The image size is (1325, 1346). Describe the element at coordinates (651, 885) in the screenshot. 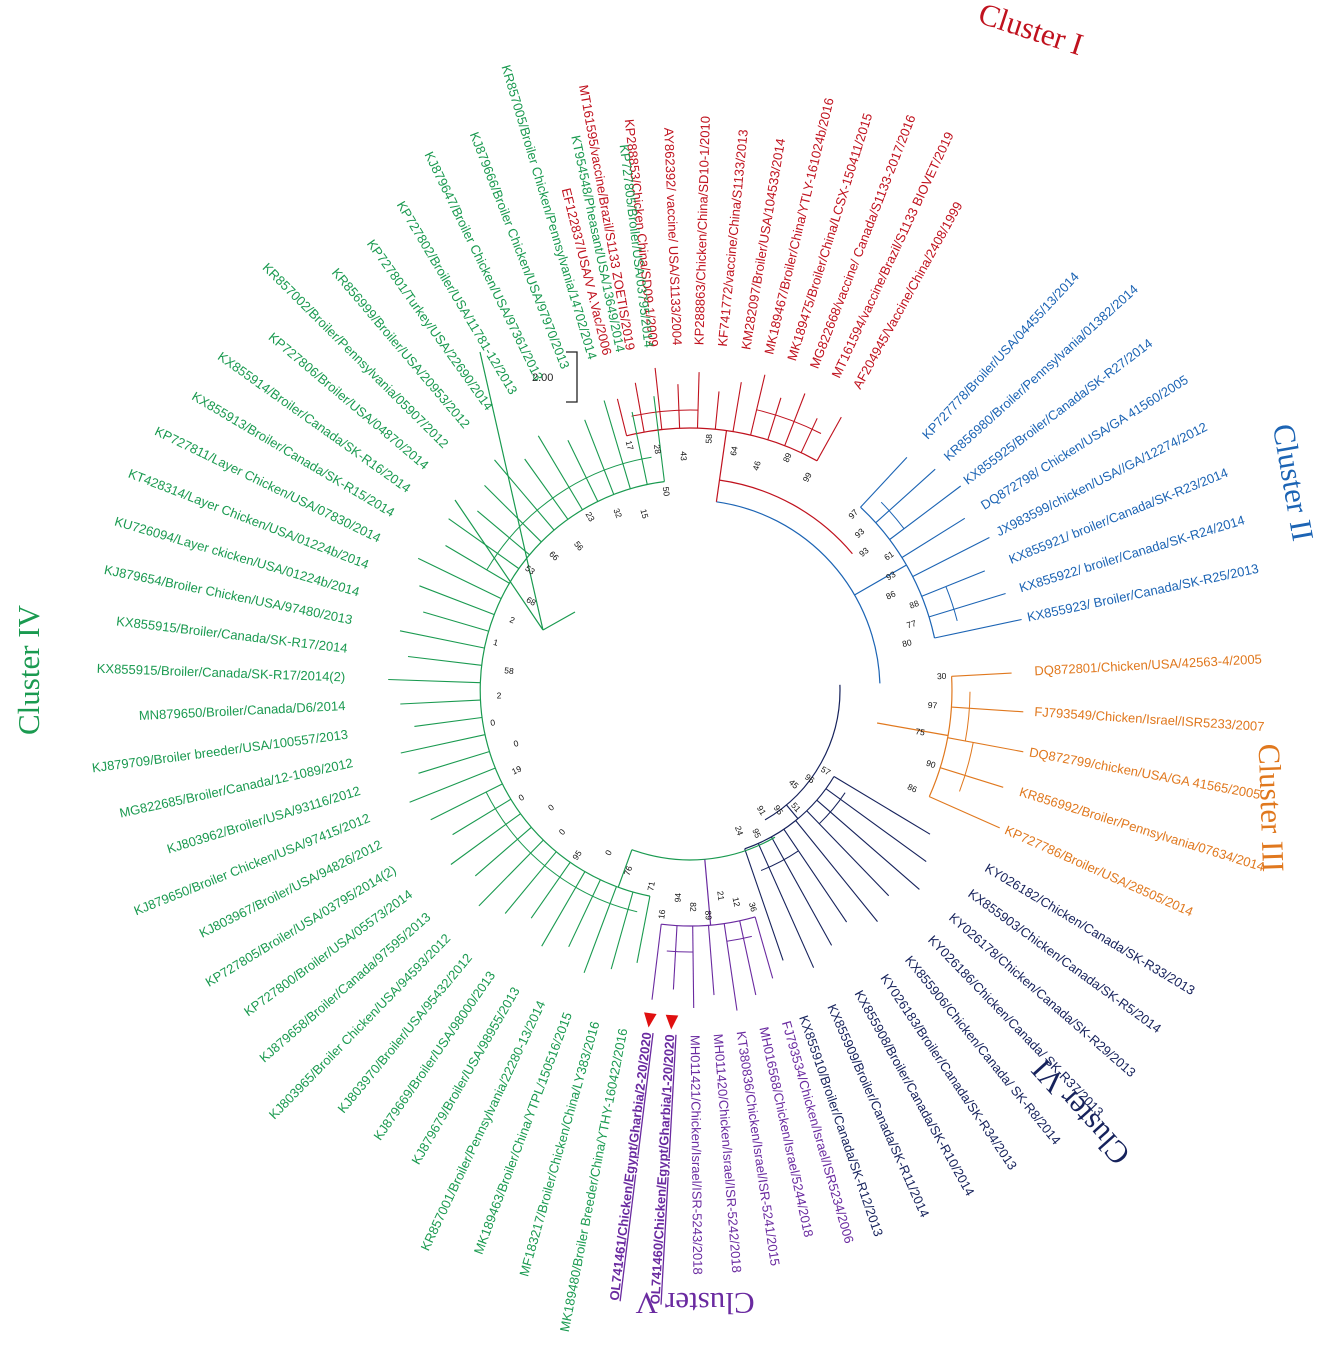

I see `bootstrap-value: 71` at that location.